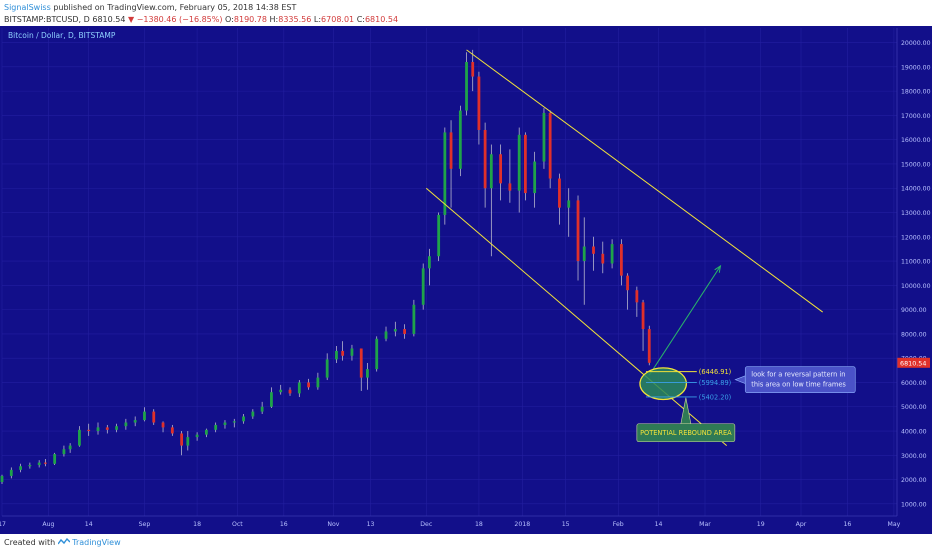  Describe the element at coordinates (96, 542) in the screenshot. I see `tradingview-brand: TradingView` at that location.